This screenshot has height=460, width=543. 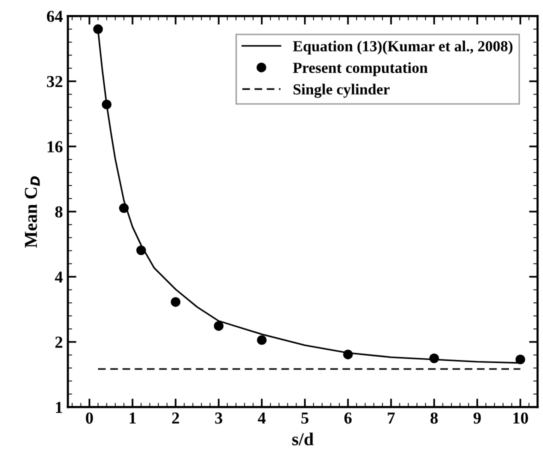 I want to click on y-axis-title: Mean C$_{D}$, so click(x=32, y=212).